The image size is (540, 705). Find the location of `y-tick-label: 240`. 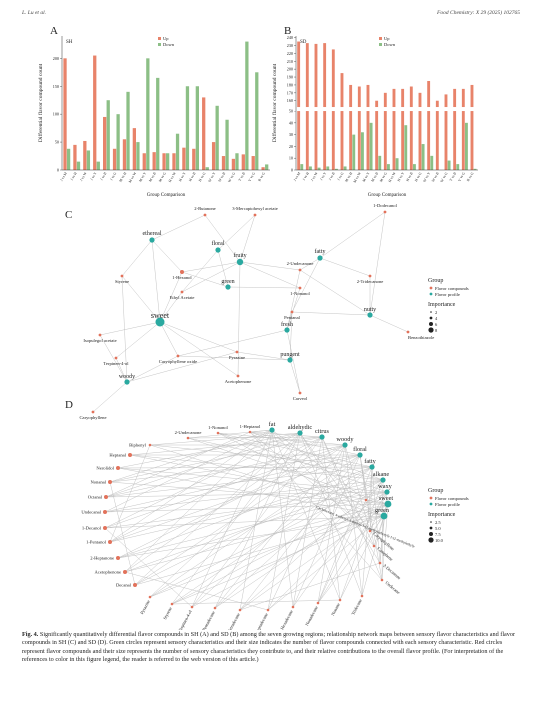

y-tick-label: 240 is located at coordinates (290, 37).